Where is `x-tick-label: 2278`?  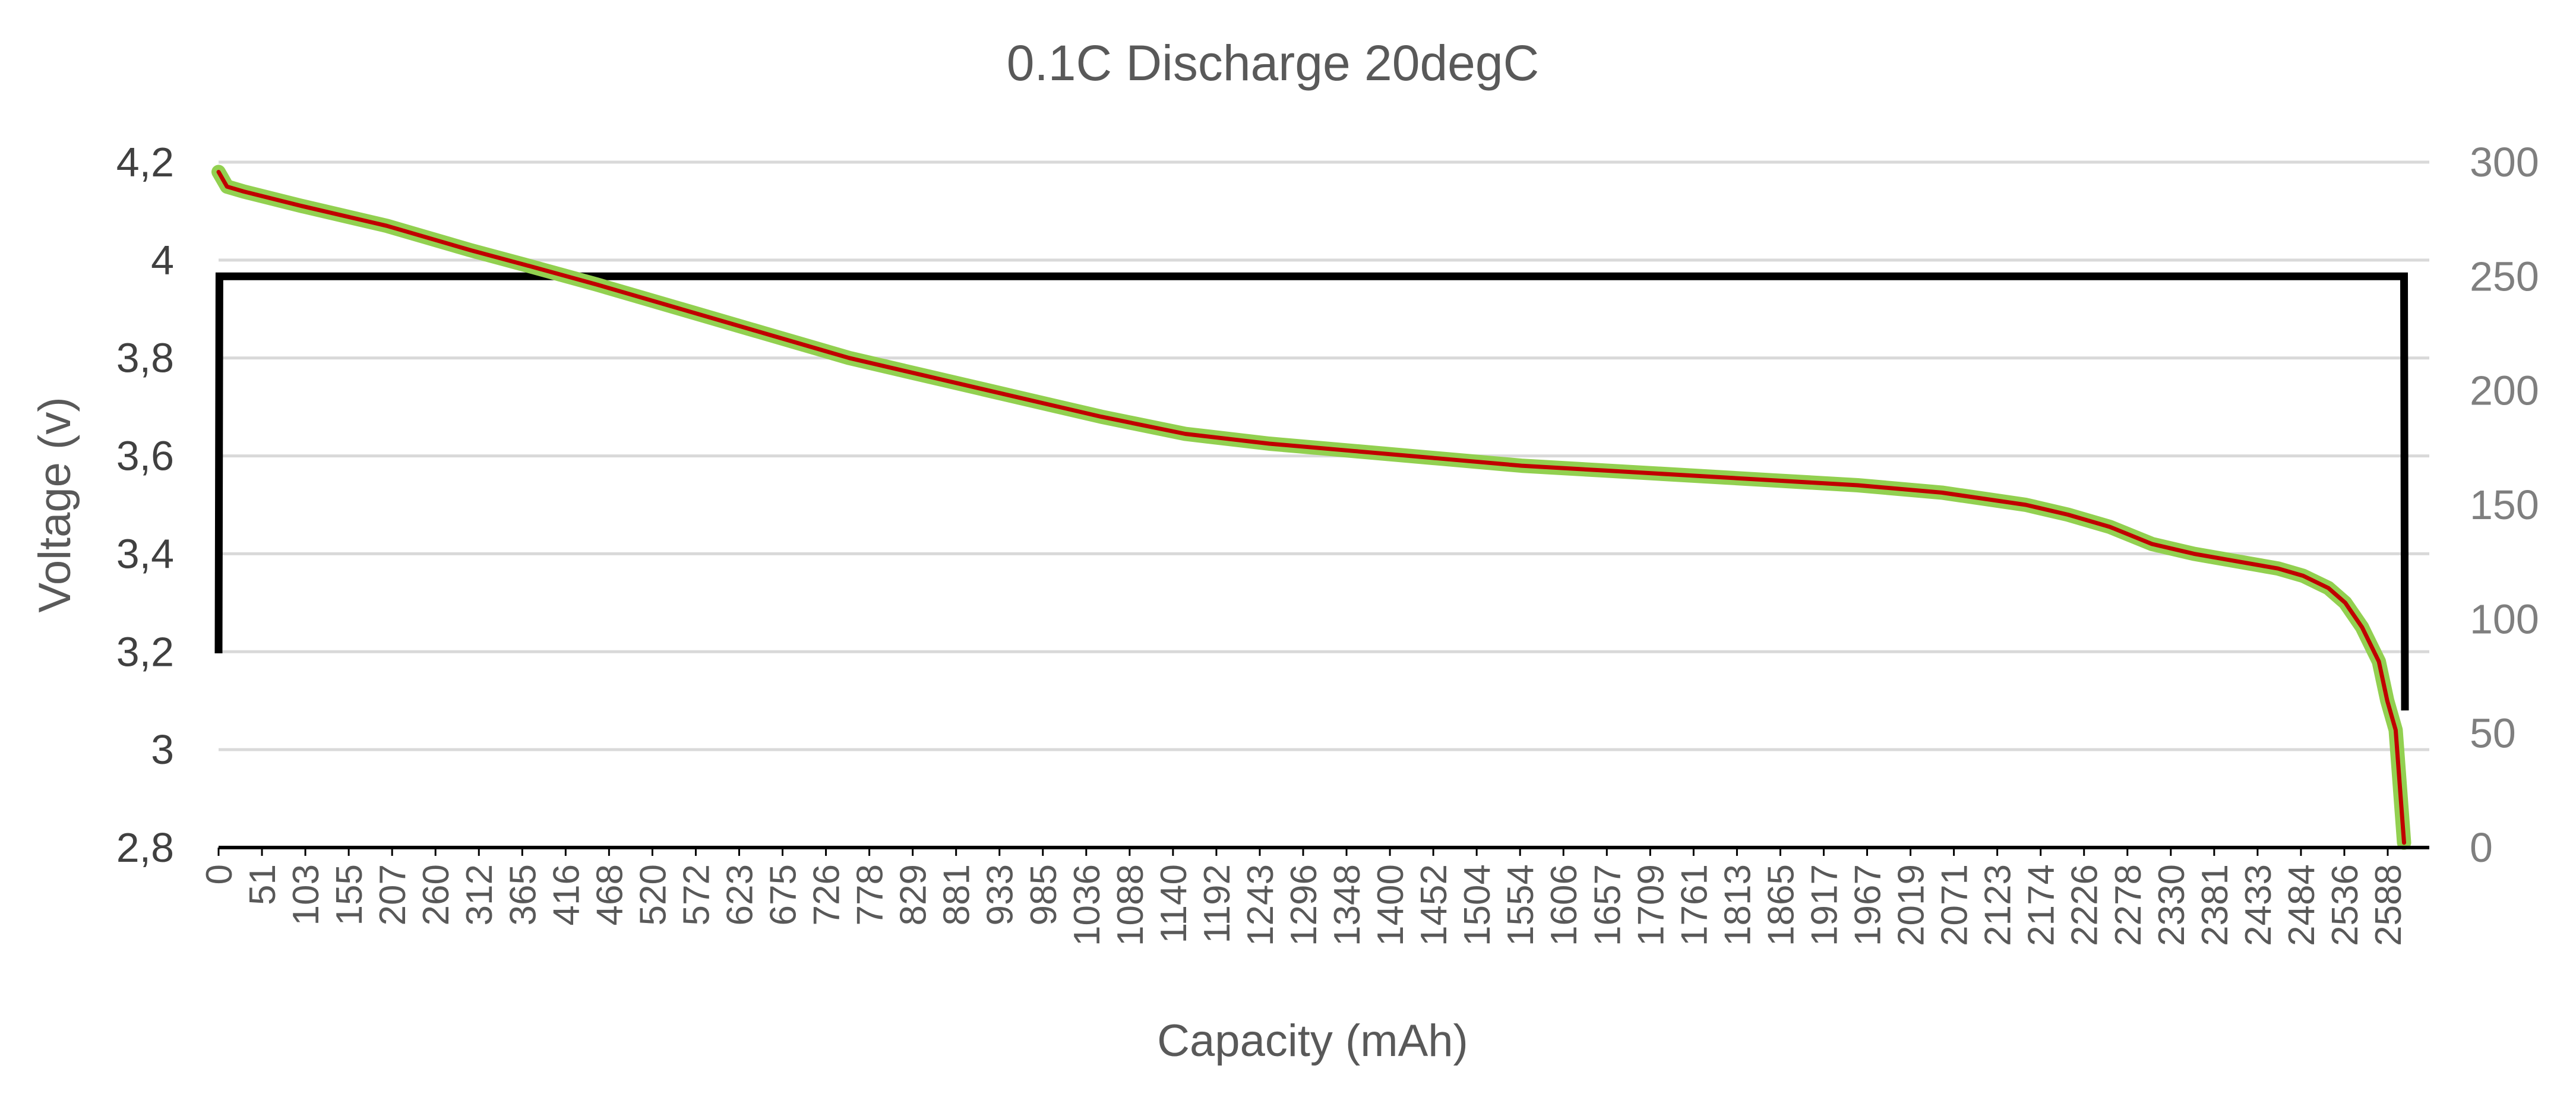
x-tick-label: 2278 is located at coordinates (2128, 905).